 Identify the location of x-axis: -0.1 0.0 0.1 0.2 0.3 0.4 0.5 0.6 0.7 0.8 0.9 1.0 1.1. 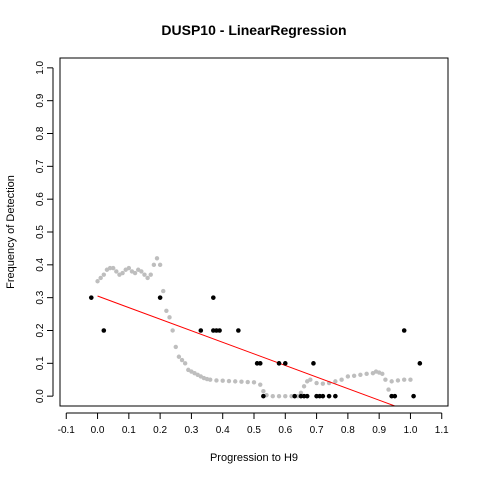
(253, 424).